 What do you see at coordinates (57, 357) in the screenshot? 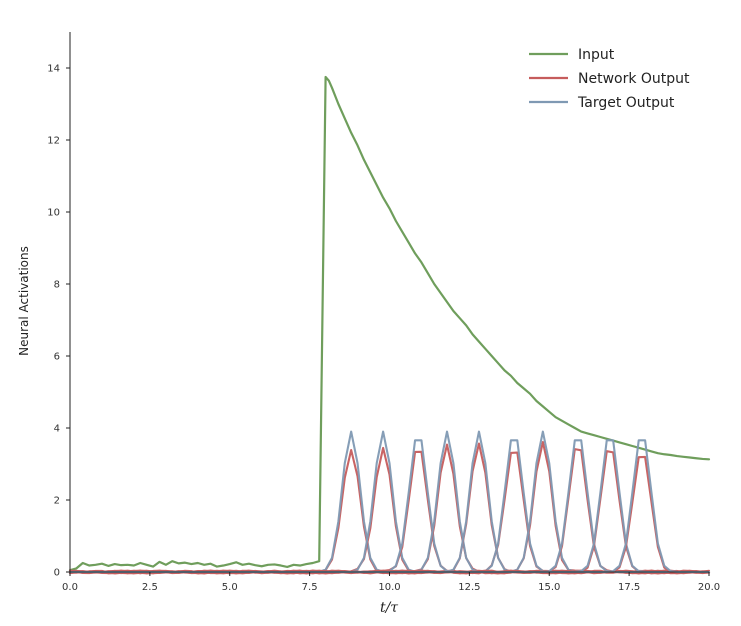
I see `y-tick-label: 6` at bounding box center [57, 357].